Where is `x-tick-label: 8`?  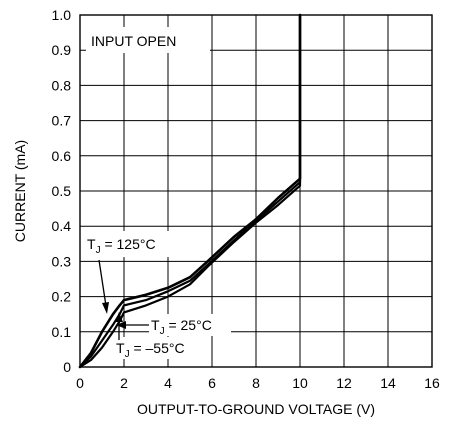 x-tick-label: 8 is located at coordinates (256, 383).